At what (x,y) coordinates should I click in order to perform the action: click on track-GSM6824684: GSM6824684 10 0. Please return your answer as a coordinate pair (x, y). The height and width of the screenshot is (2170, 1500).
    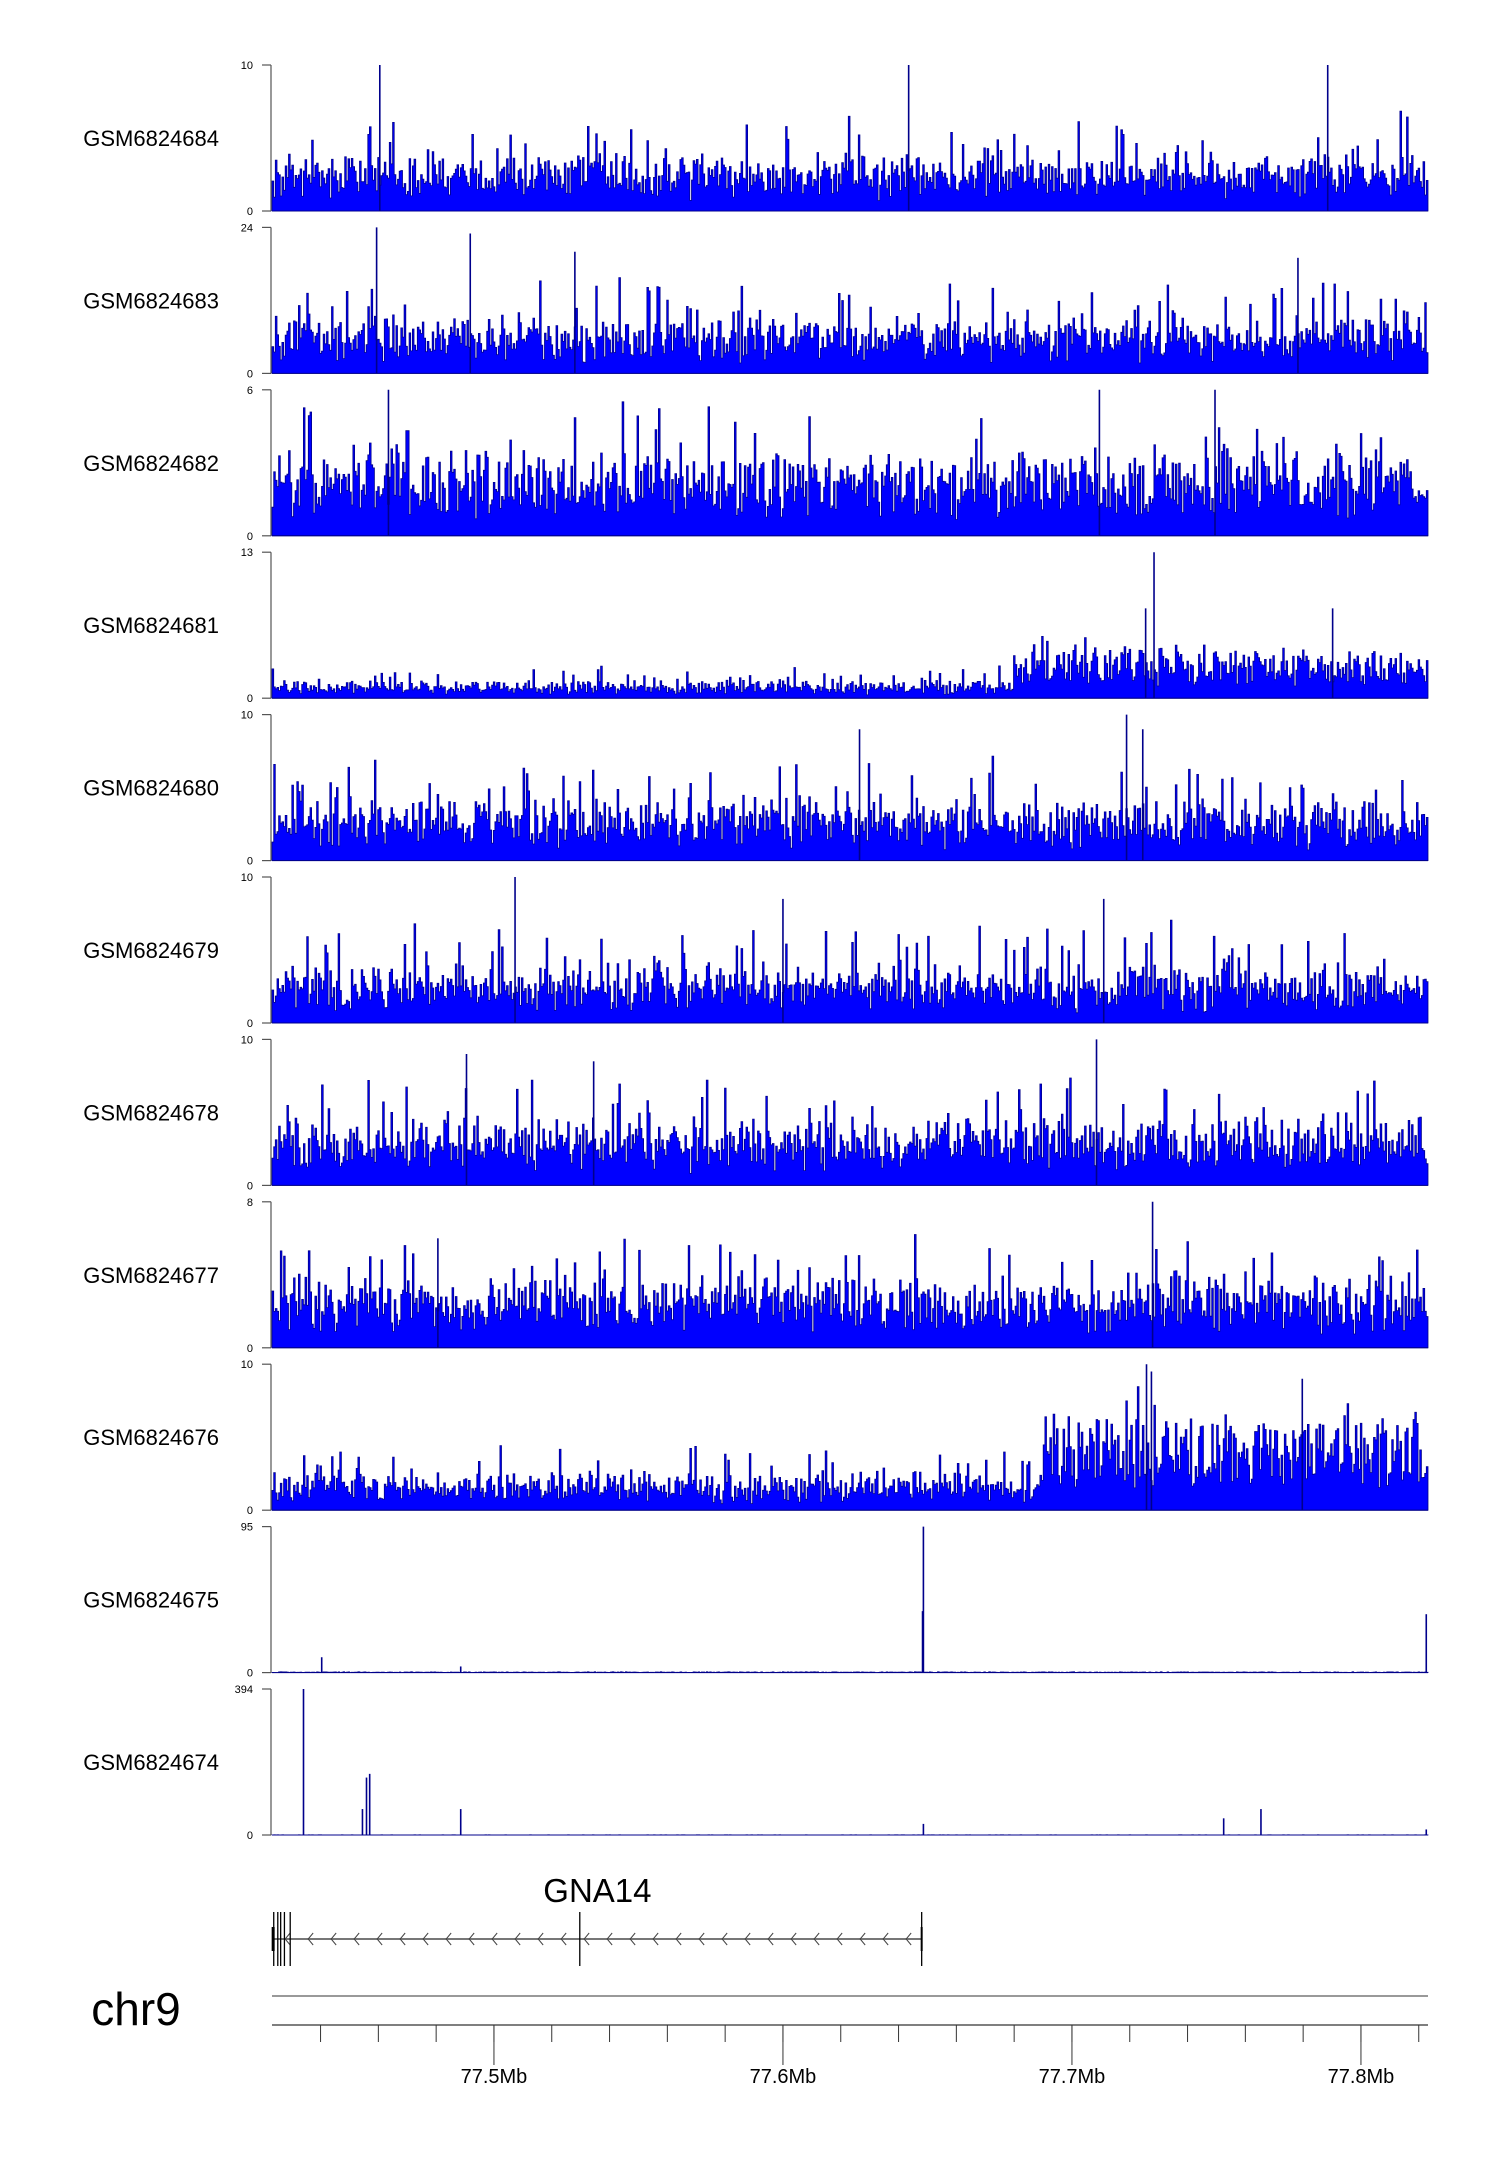
    Looking at the image, I should click on (756, 139).